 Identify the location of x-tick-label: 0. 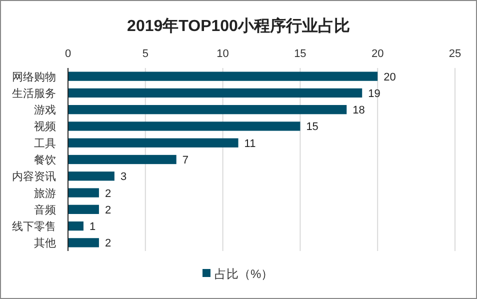
(68, 54).